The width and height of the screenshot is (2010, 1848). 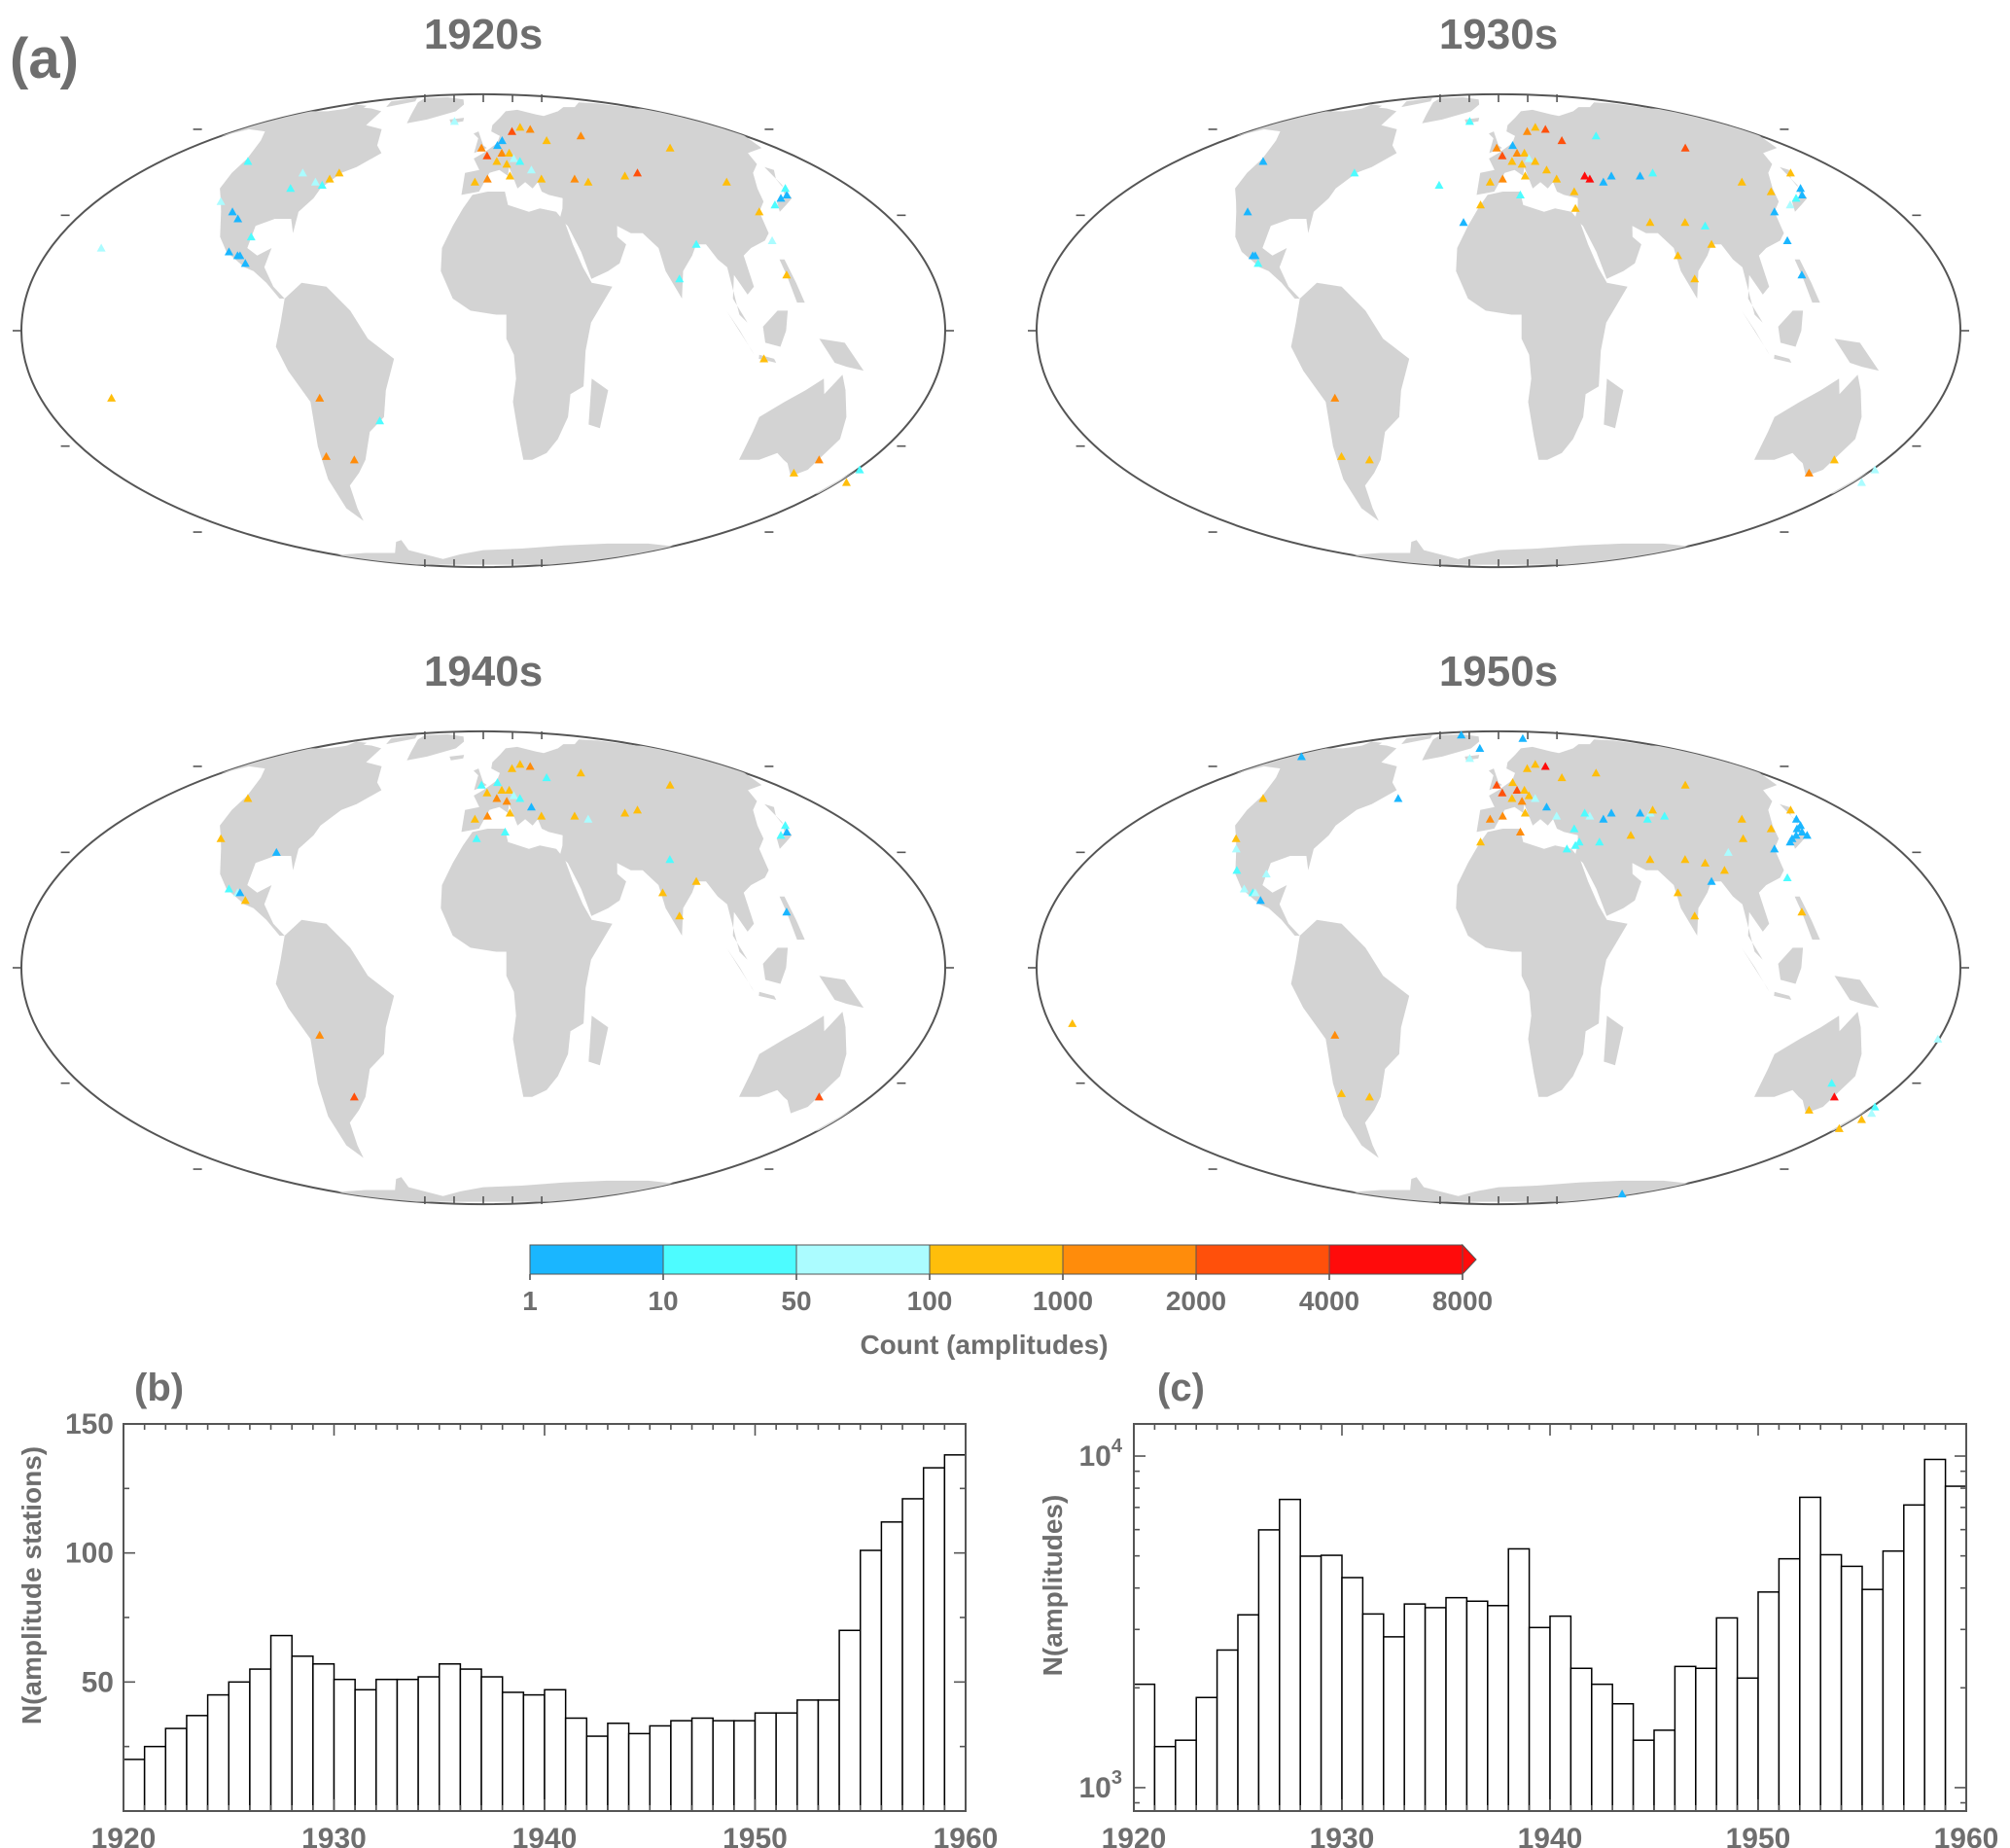 I want to click on colorbar-tick-label: 4000, so click(x=1329, y=1301).